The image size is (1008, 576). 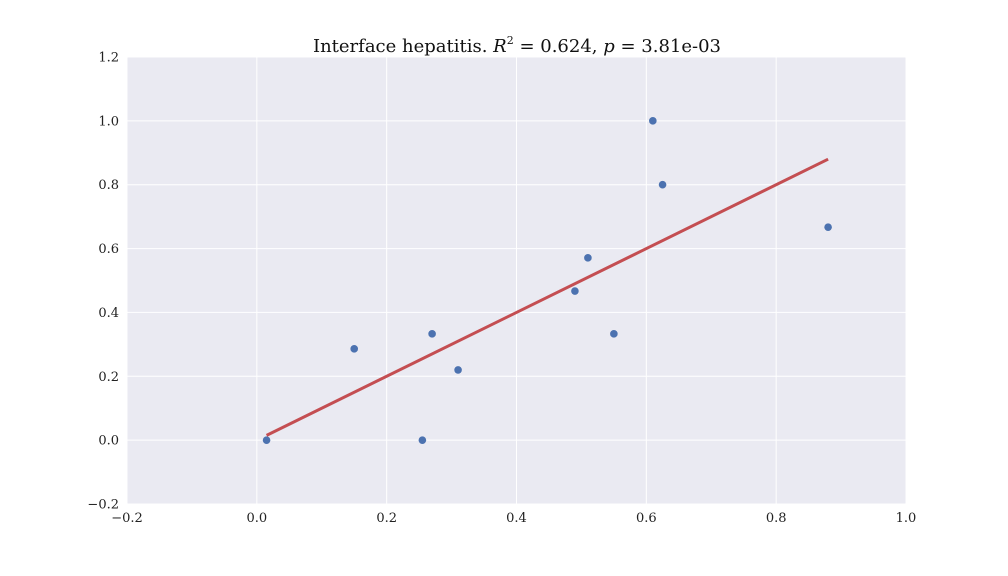 What do you see at coordinates (108, 121) in the screenshot?
I see `y-tick-label: 1.0` at bounding box center [108, 121].